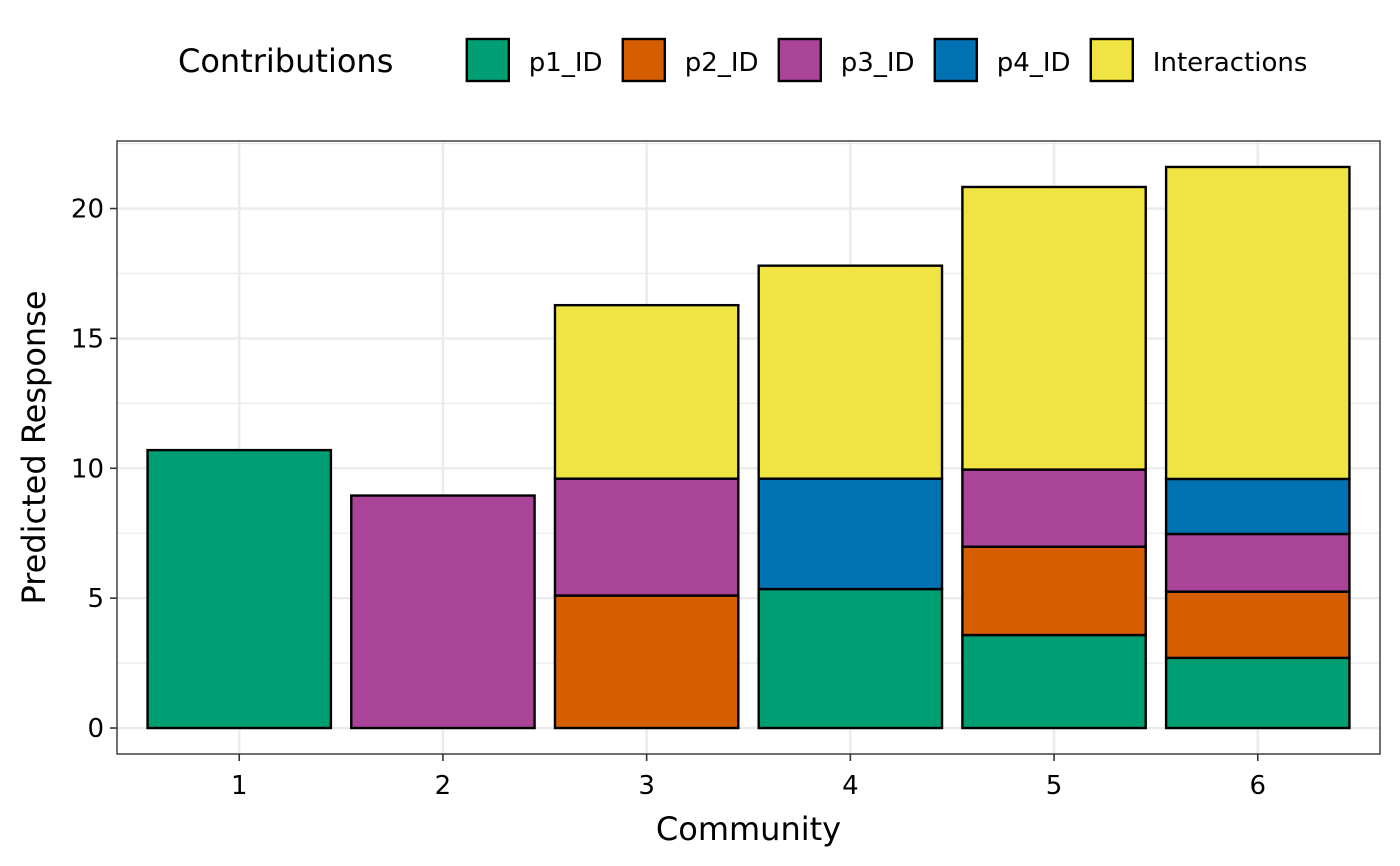 The height and width of the screenshot is (866, 1400). Describe the element at coordinates (722, 63) in the screenshot. I see `legend-label-p2-id: p2_ID` at that location.